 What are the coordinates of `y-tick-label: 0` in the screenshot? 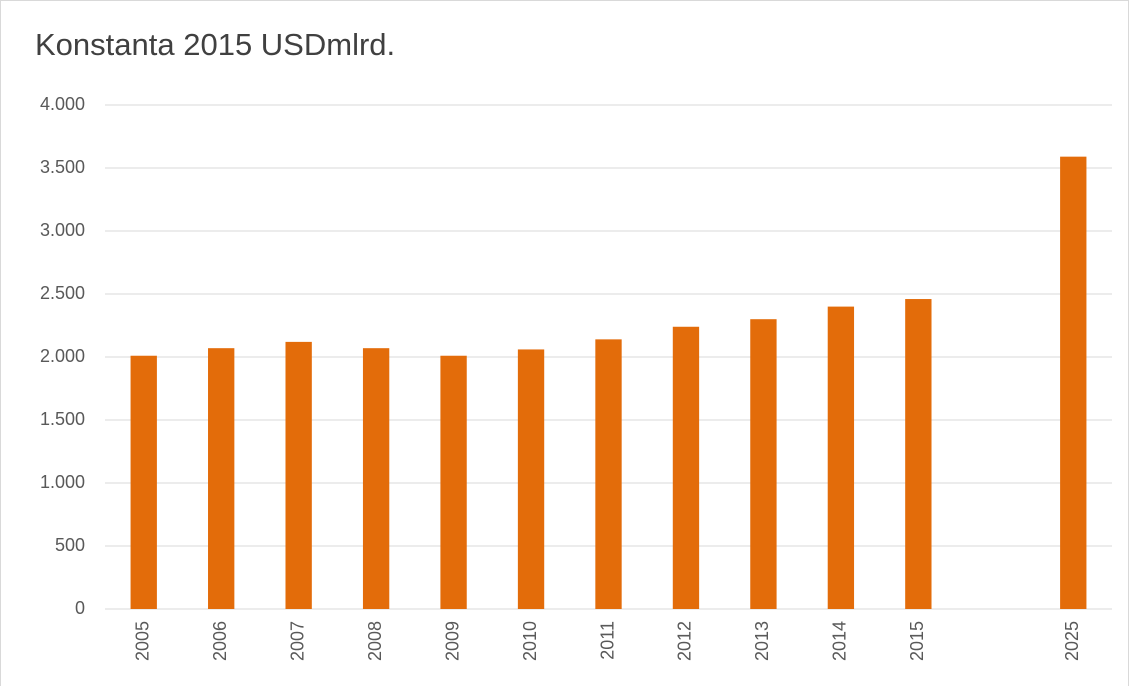 It's located at (80, 608).